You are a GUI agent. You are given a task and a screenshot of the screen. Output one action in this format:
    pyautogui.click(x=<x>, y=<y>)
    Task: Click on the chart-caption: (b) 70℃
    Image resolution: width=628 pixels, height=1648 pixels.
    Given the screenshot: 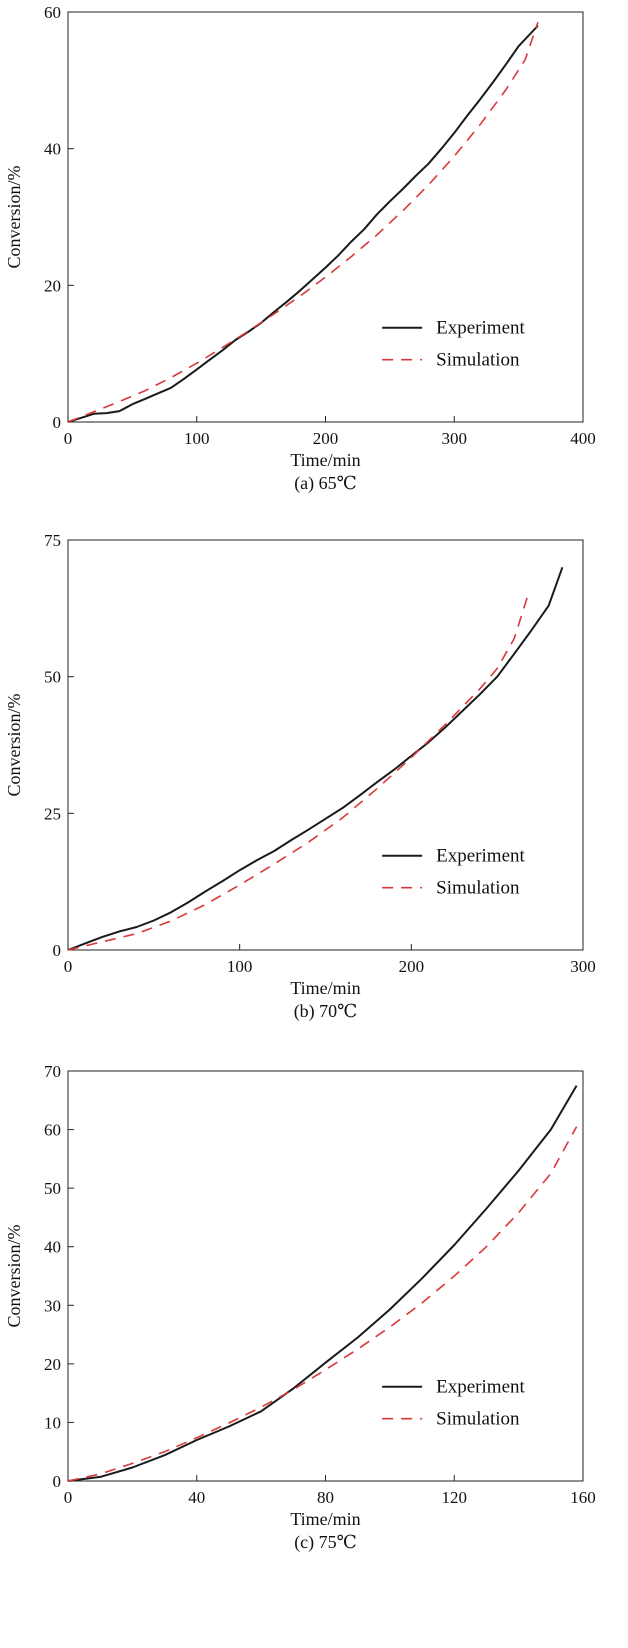 What is the action you would take?
    pyautogui.click(x=326, y=1011)
    